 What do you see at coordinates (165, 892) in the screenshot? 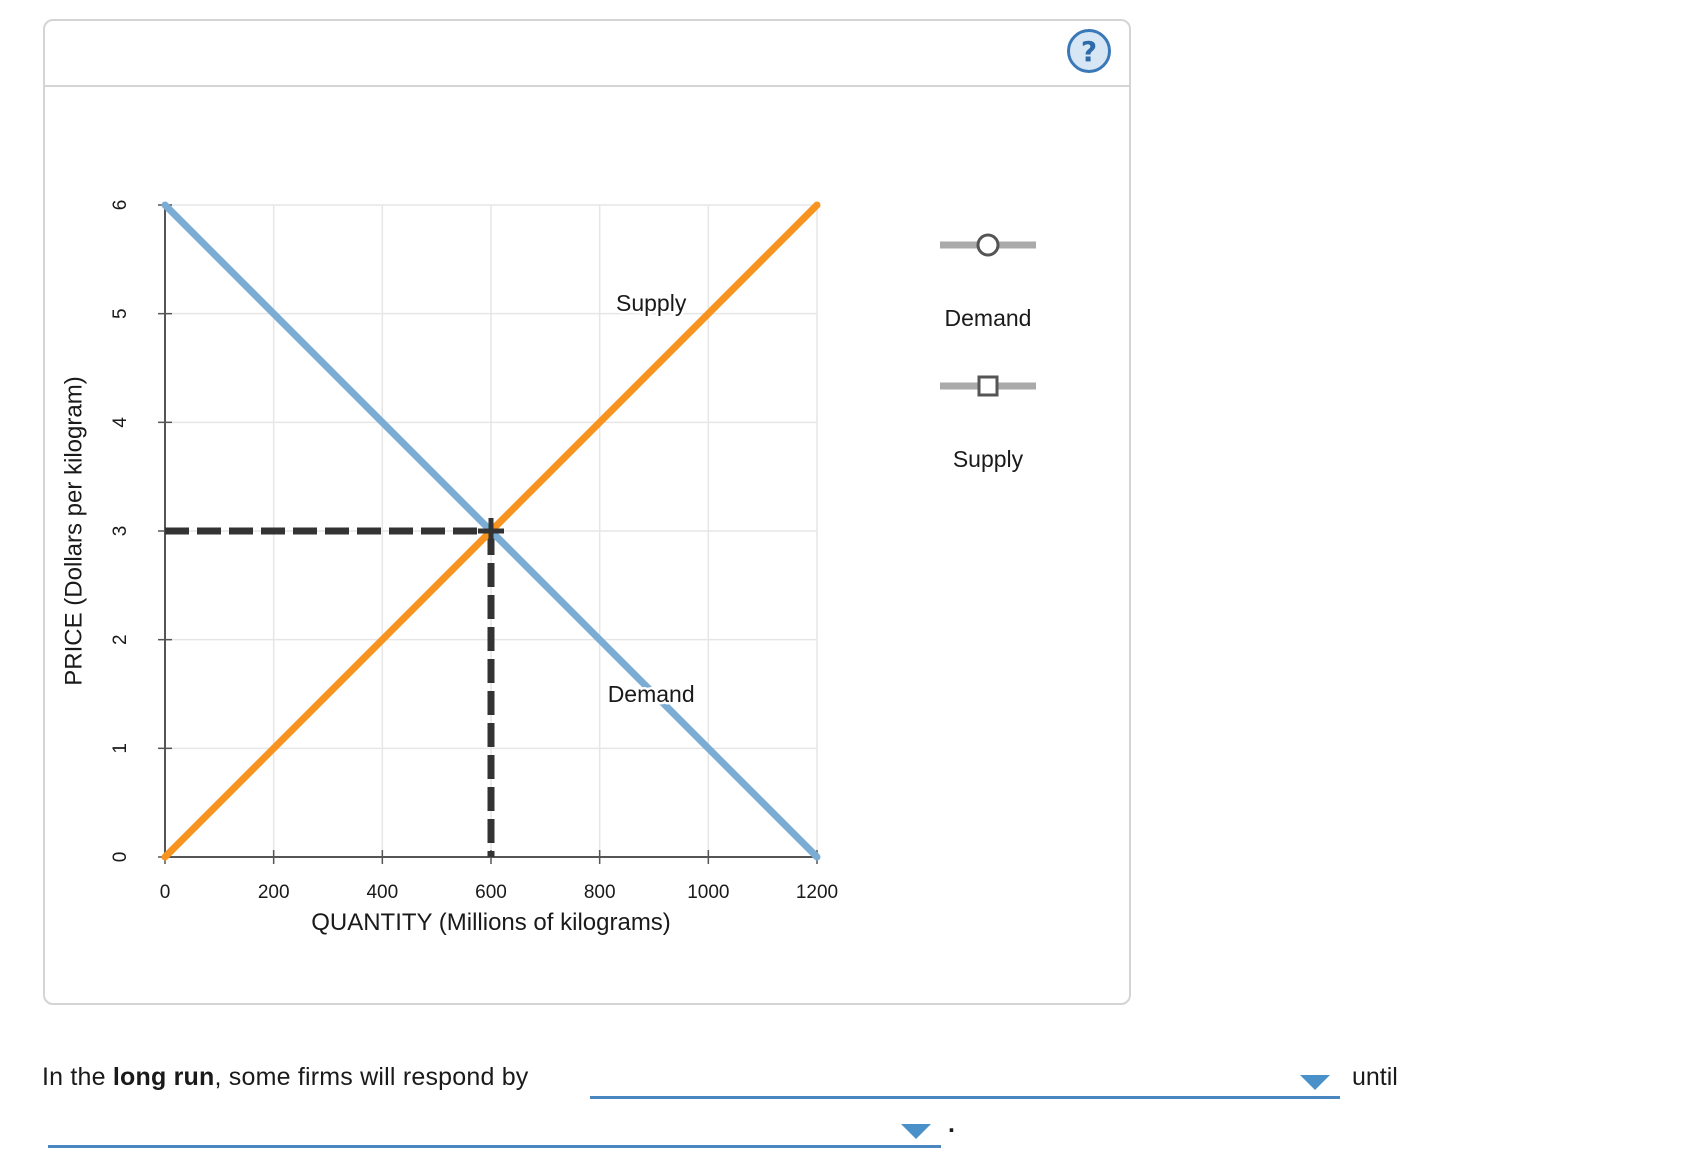
I see `x-tick-label: 0` at bounding box center [165, 892].